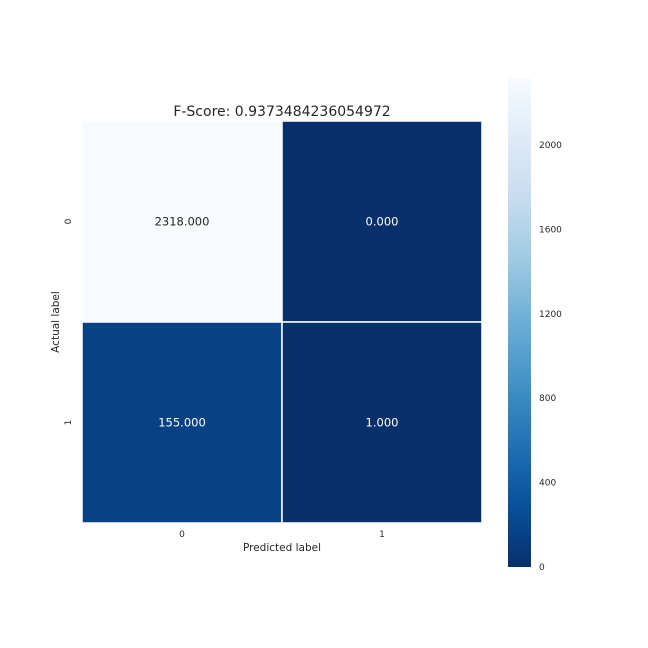 The image size is (648, 648). What do you see at coordinates (542, 568) in the screenshot?
I see `colorbar-tick-label-0: 0` at bounding box center [542, 568].